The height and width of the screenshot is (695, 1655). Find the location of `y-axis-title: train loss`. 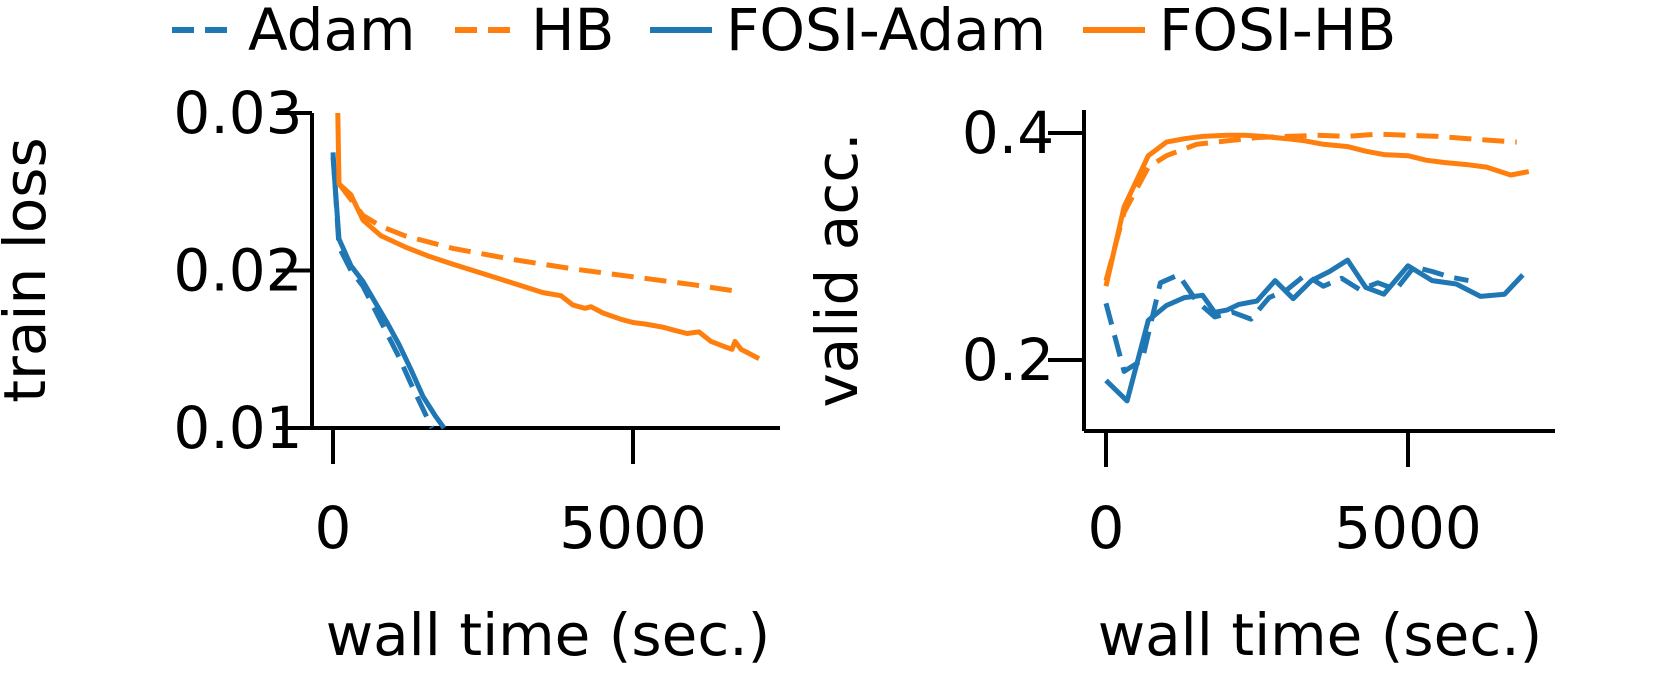

y-axis-title: train loss is located at coordinates (29, 269).